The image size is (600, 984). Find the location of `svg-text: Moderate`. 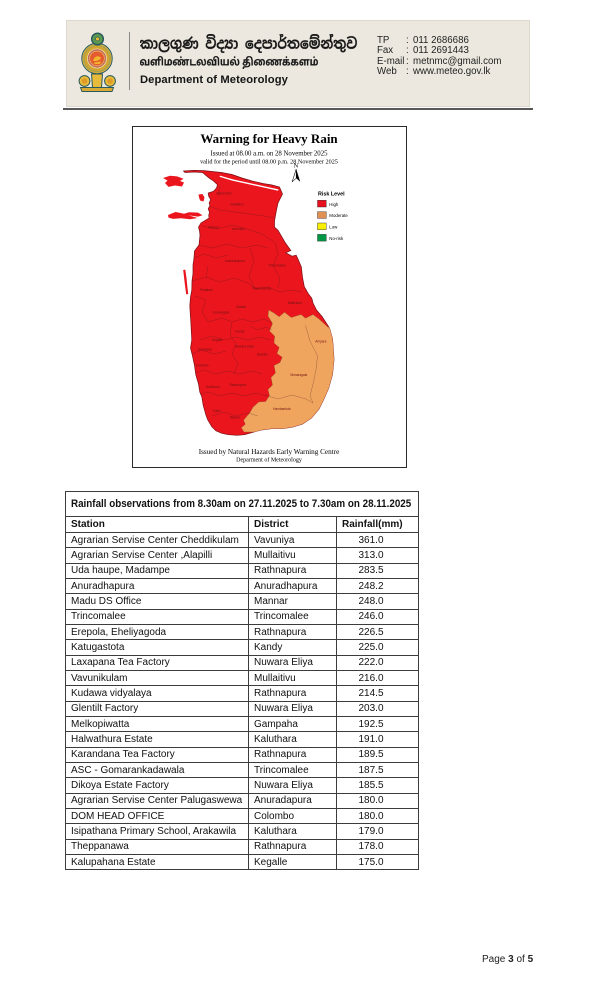

svg-text: Moderate is located at coordinates (338, 215).